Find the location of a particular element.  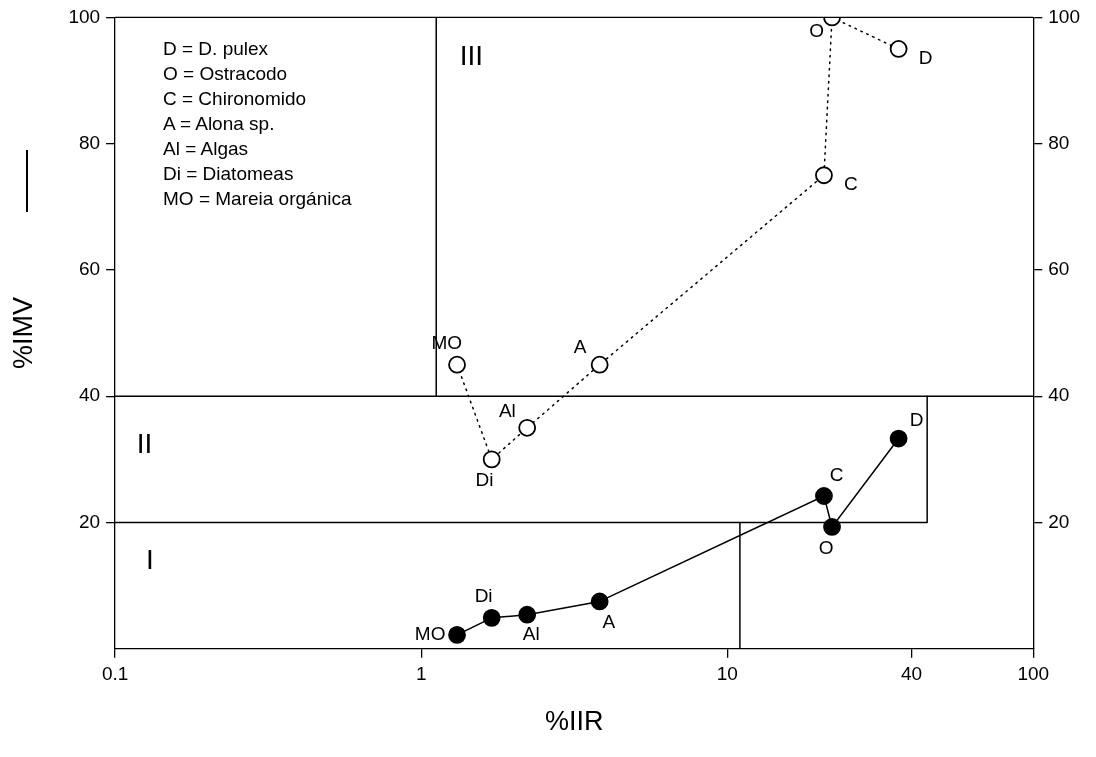

annotation: II is located at coordinates (144, 443).